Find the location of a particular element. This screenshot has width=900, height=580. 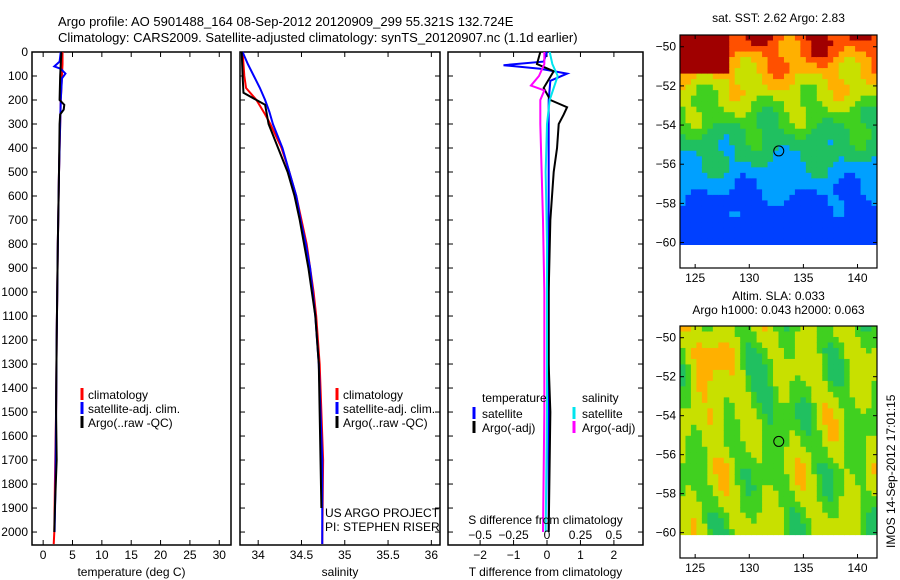

heatmap-cells-sst-map is located at coordinates (779, 140).